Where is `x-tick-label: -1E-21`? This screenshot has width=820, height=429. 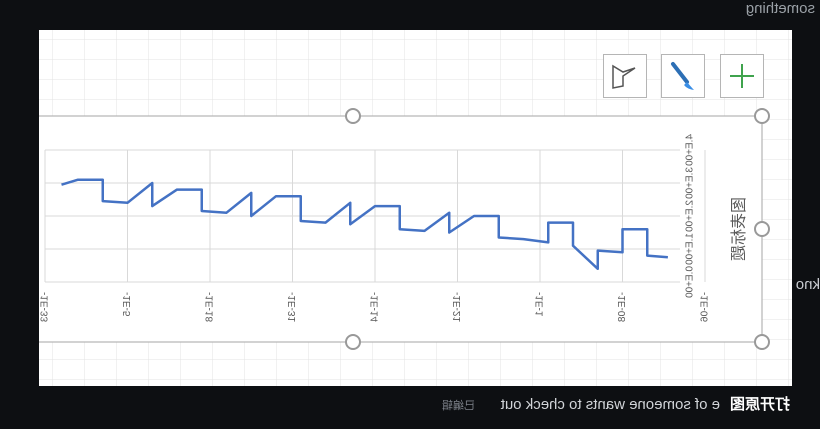
x-tick-label: -1E-21 is located at coordinates (457, 307).